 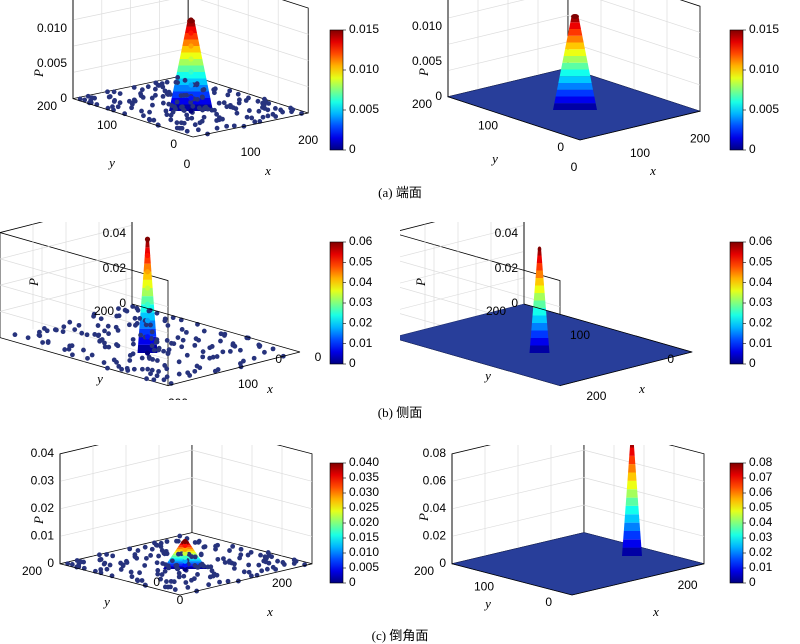 What do you see at coordinates (539, 249) in the screenshot?
I see `peak-tip` at bounding box center [539, 249].